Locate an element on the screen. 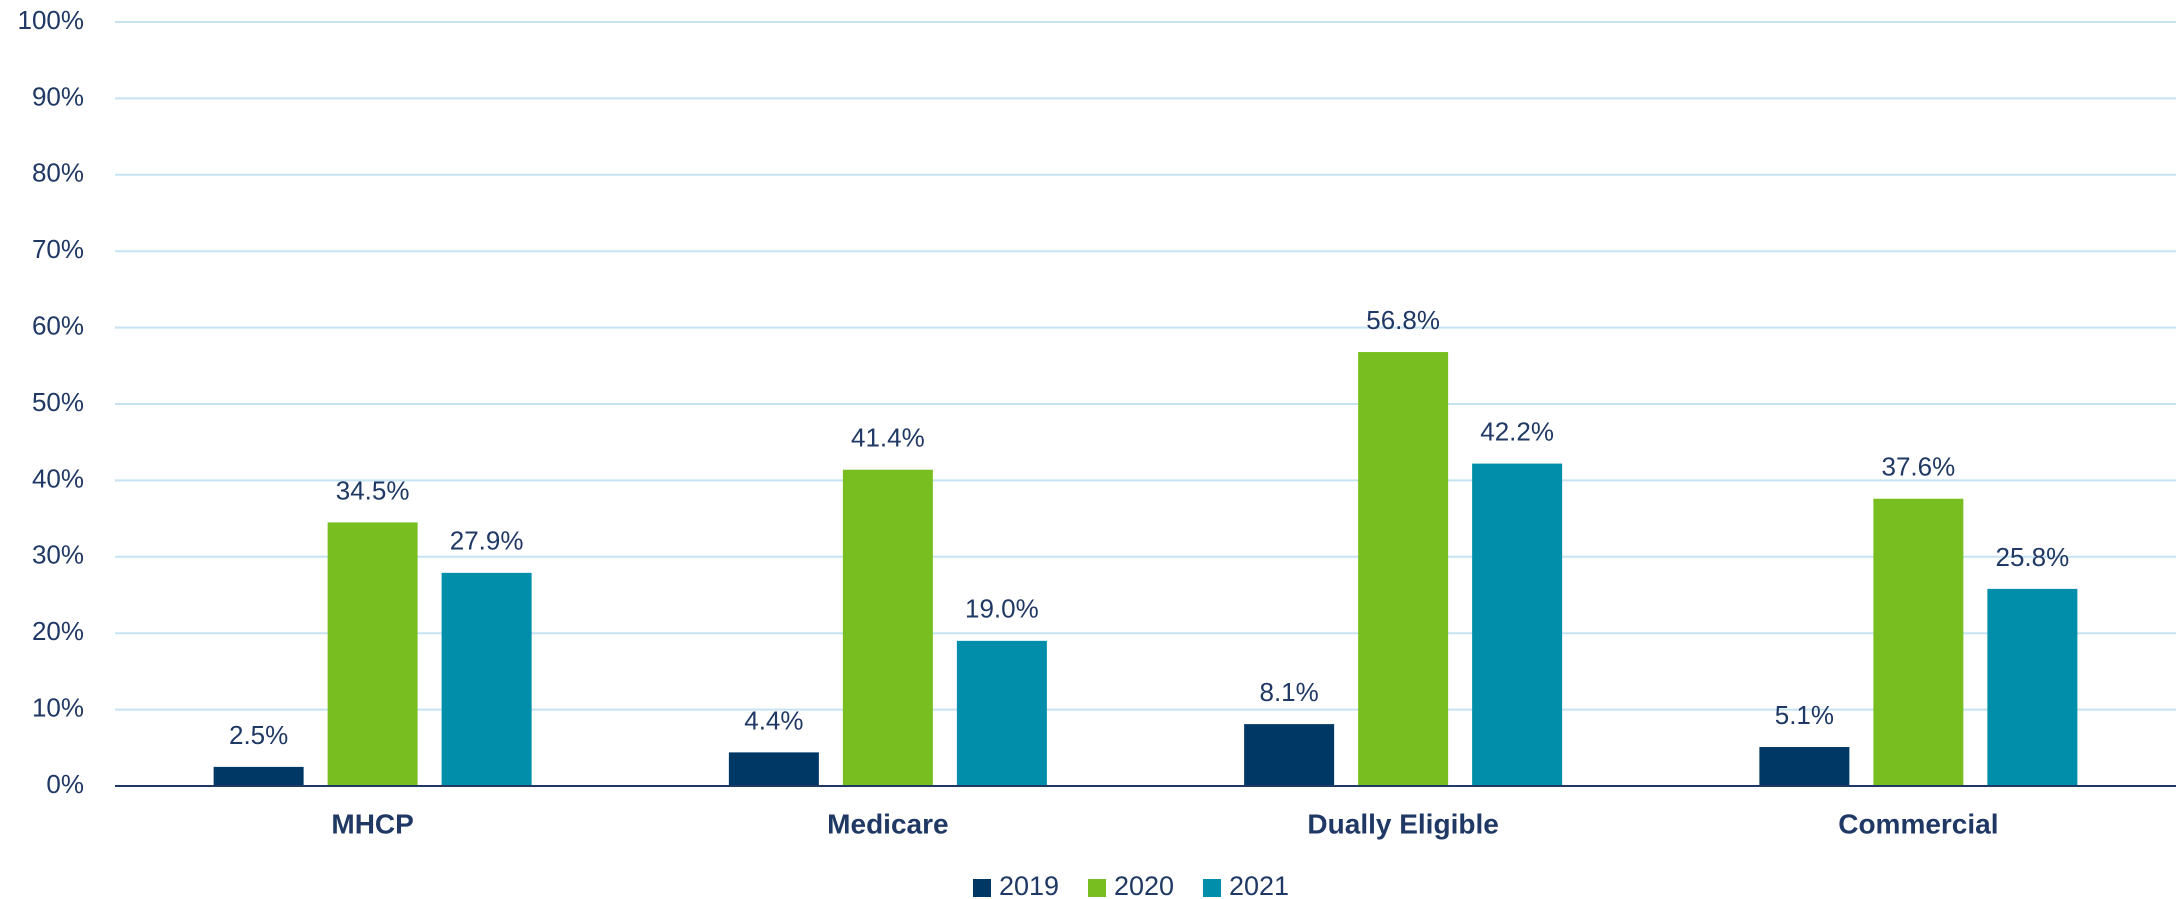 This screenshot has width=2176, height=899. y-tick-label: 50% is located at coordinates (58, 402).